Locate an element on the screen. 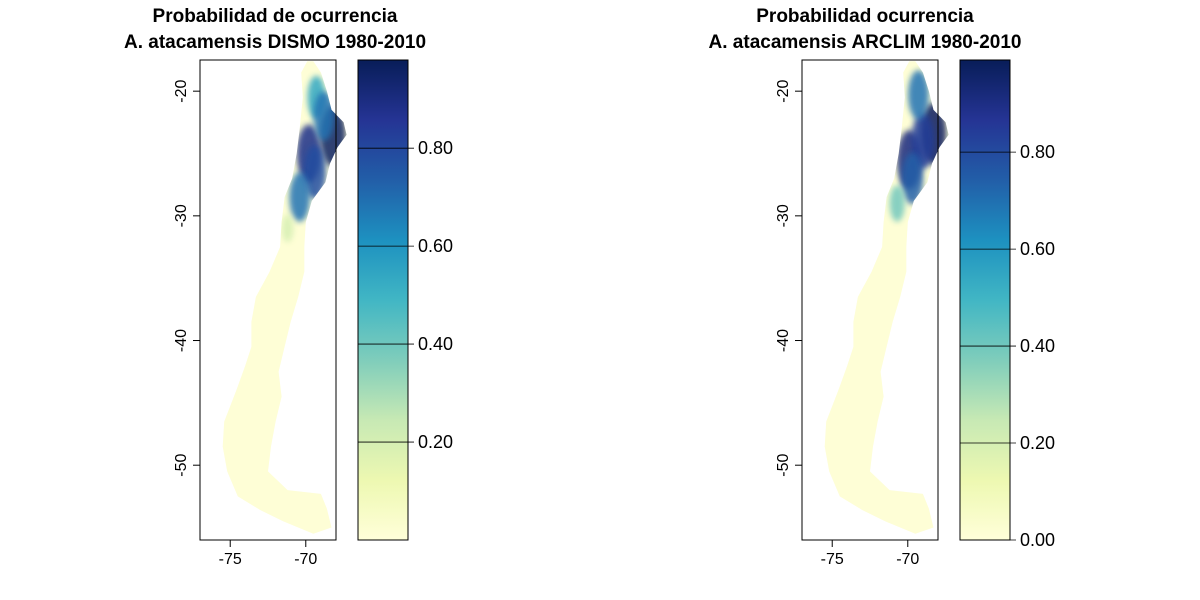 This screenshot has width=1200, height=600. colorbar-tick-label: 0.00 is located at coordinates (1037, 540).